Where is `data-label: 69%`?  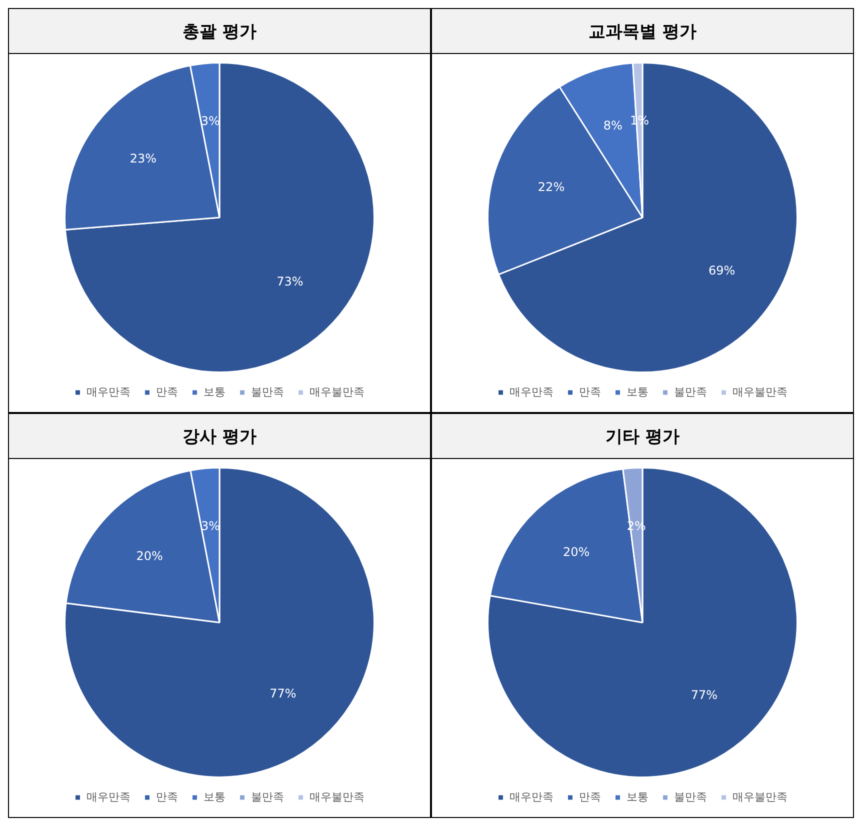
data-label: 69% is located at coordinates (722, 271).